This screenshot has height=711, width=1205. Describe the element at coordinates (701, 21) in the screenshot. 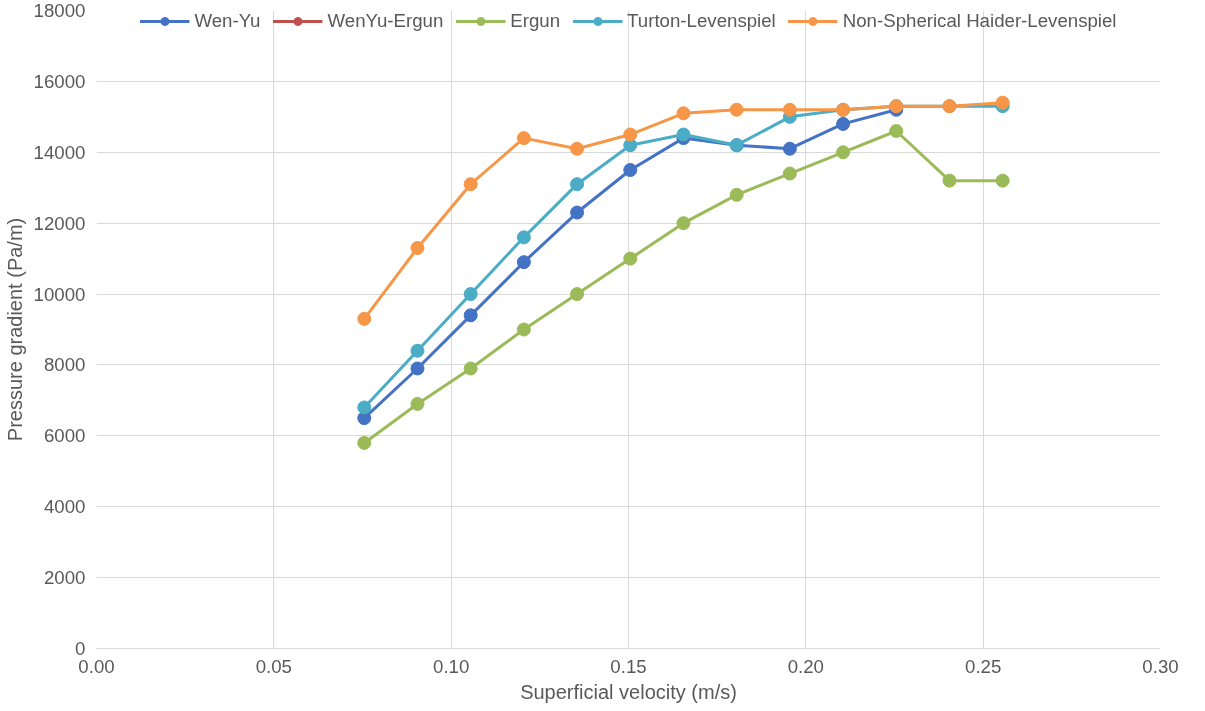

I see `legend-label: Turton-Levenspiel` at that location.